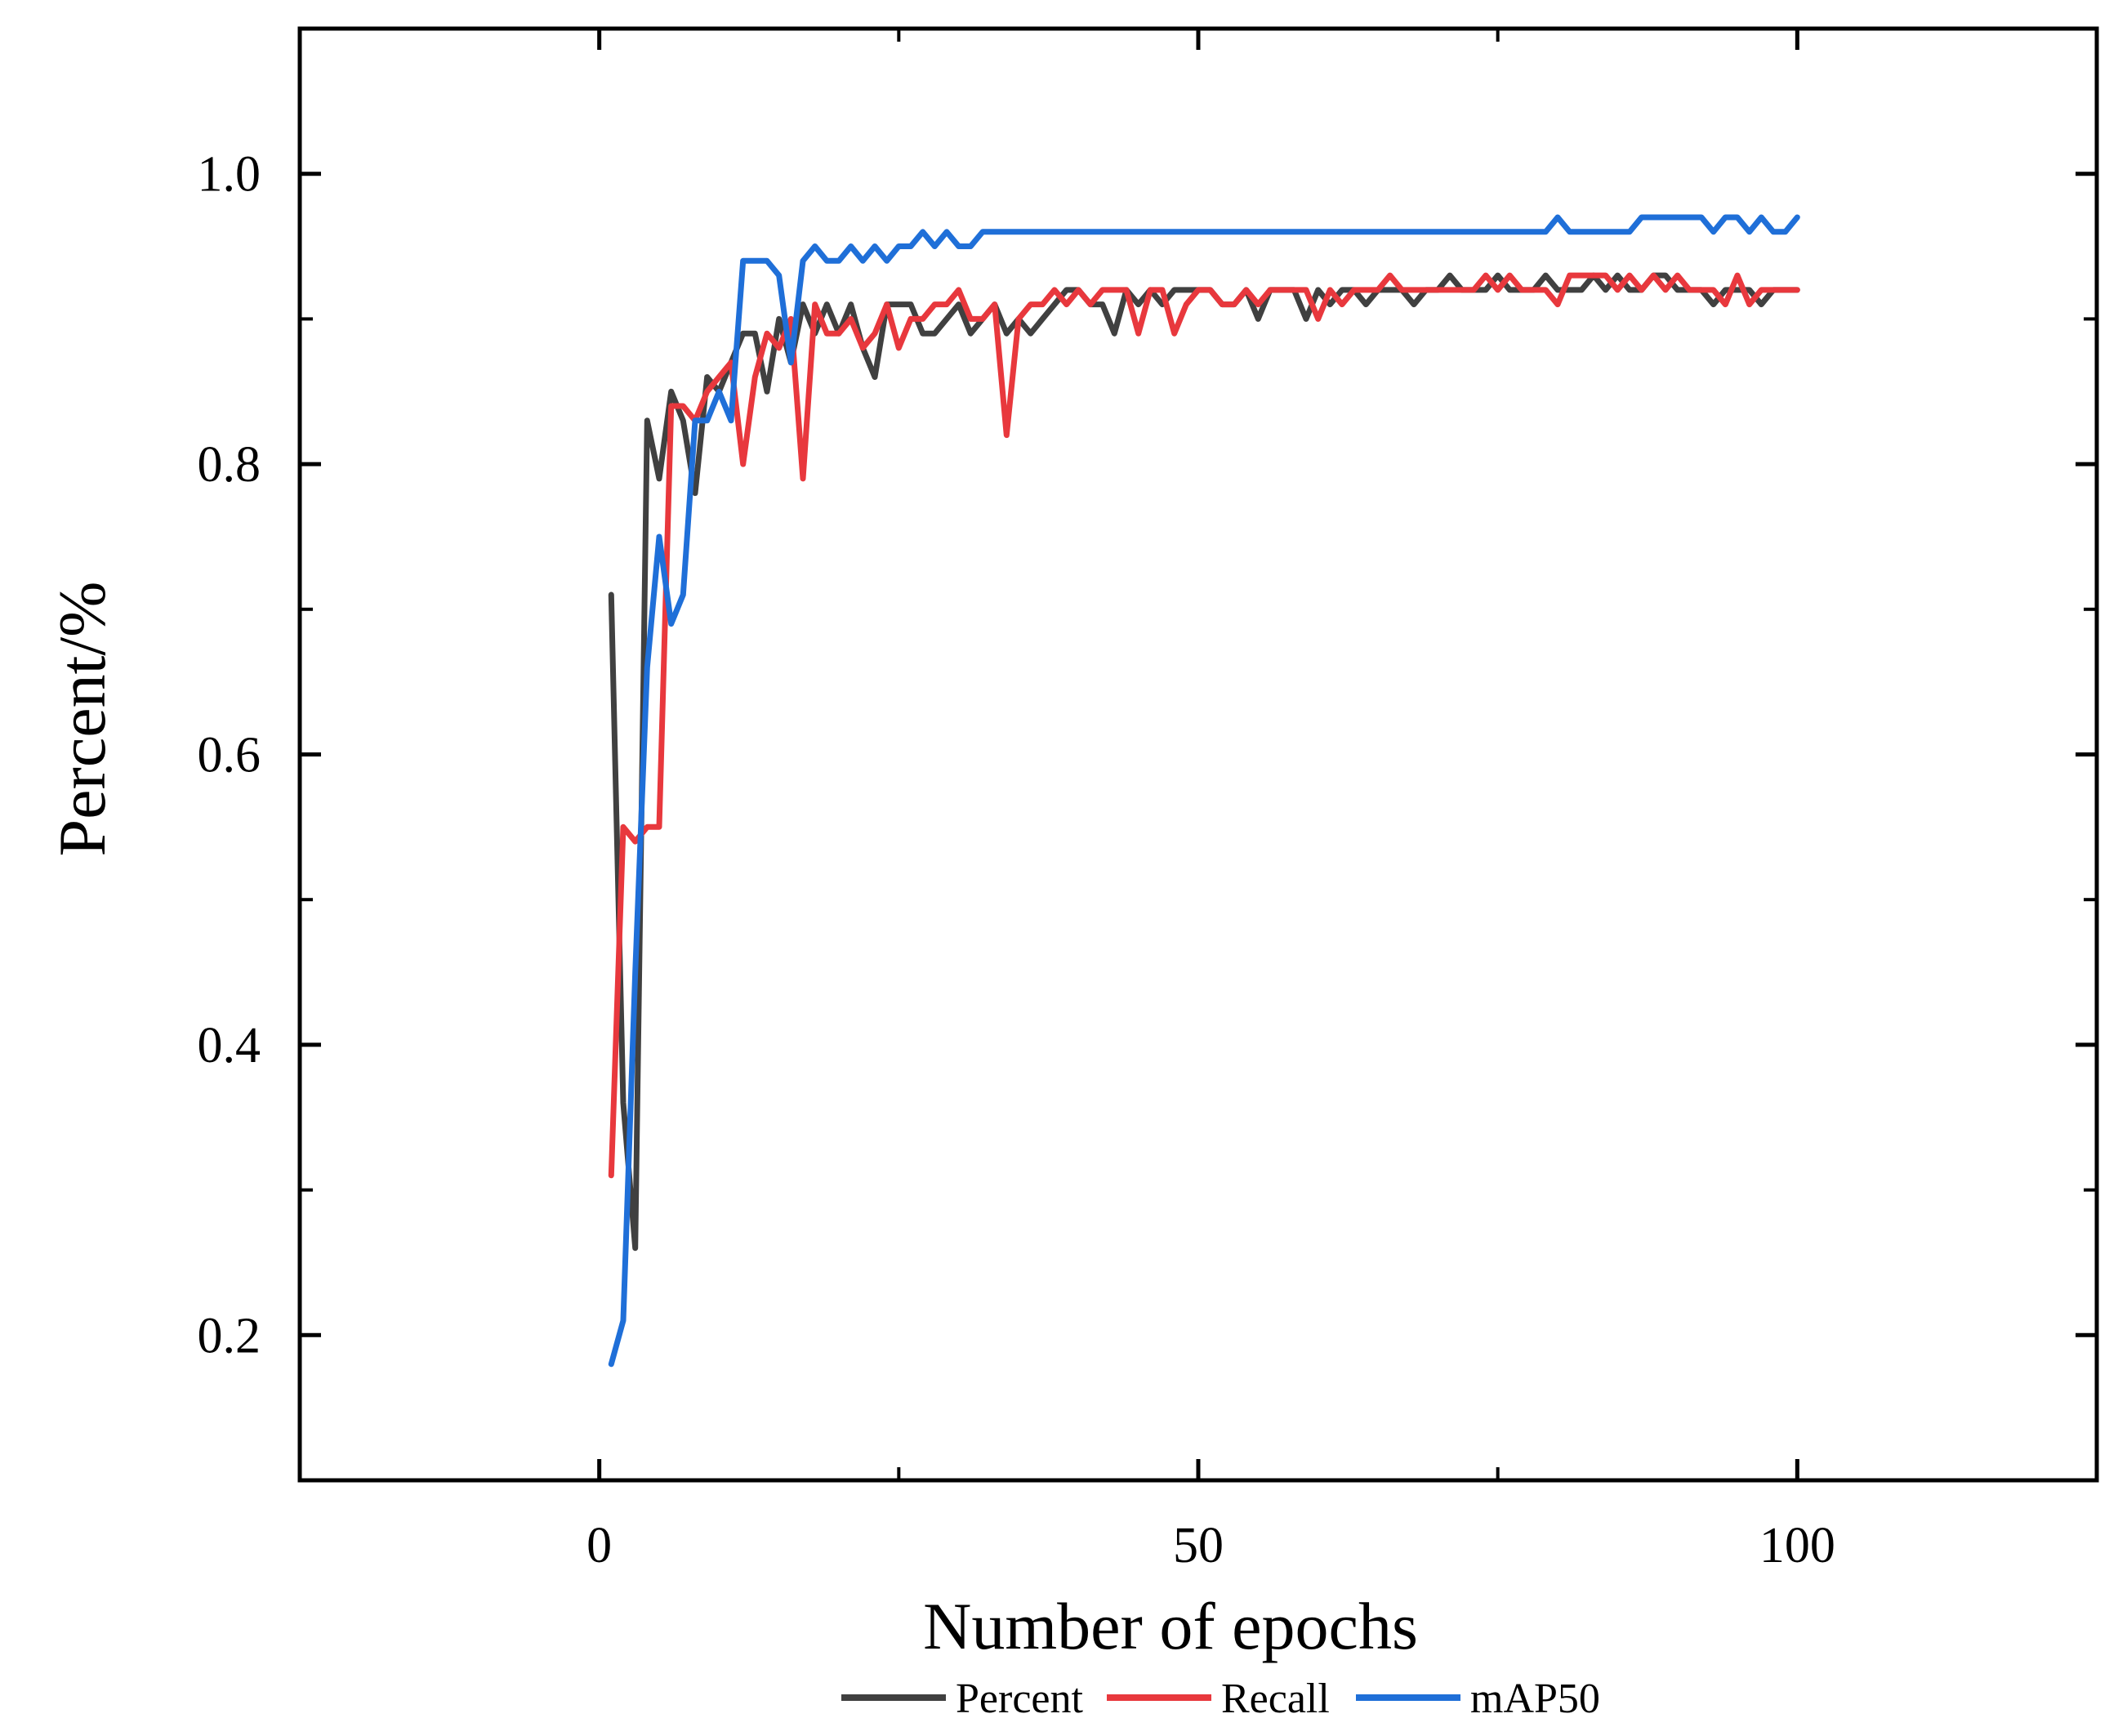  Describe the element at coordinates (1275, 1699) in the screenshot. I see `legend-label-recall: Recall` at that location.